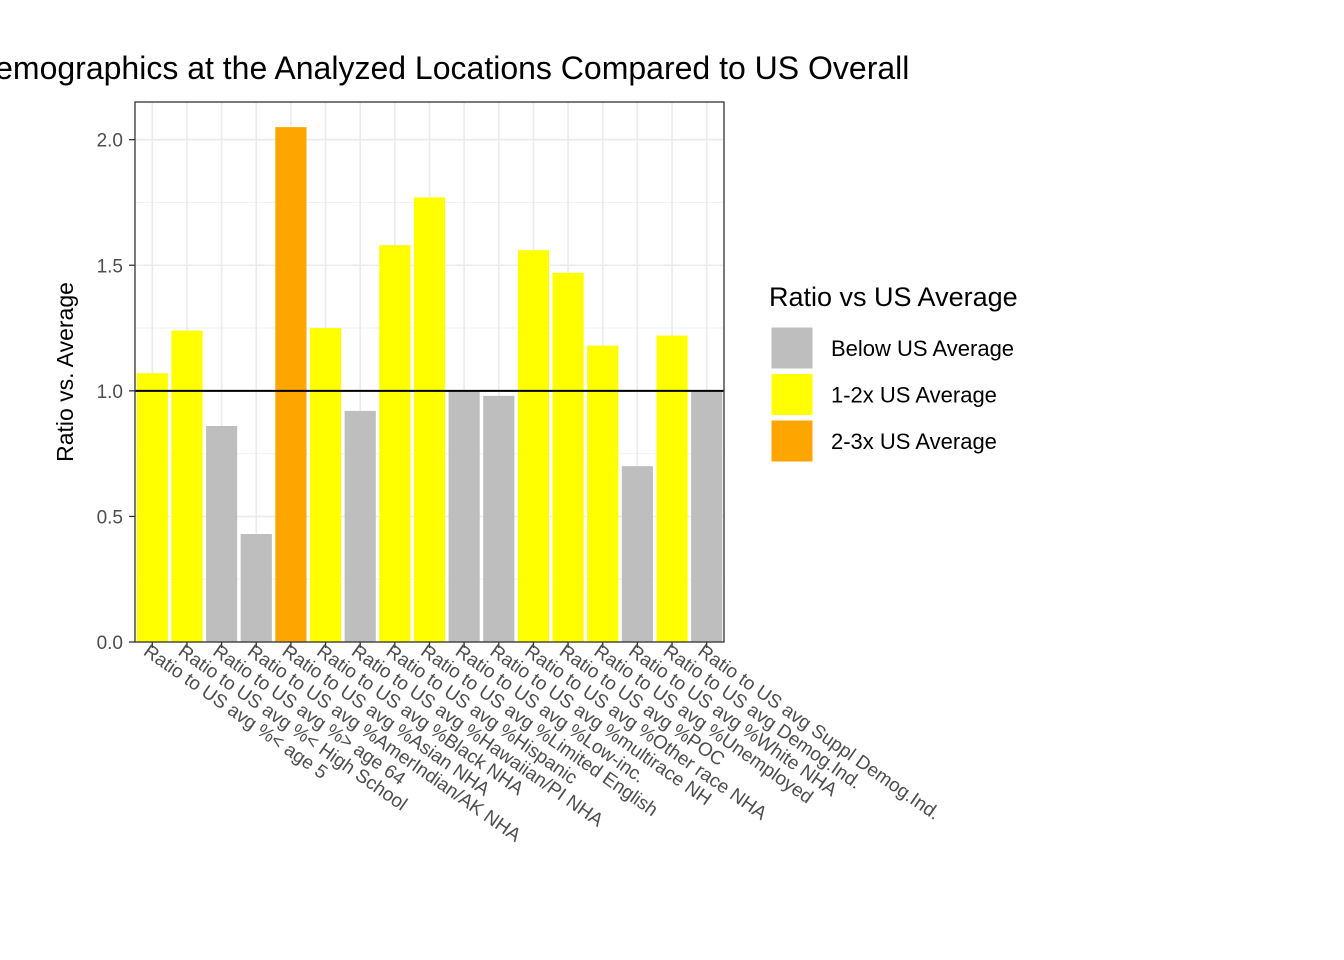  What do you see at coordinates (65, 372) in the screenshot?
I see `y-axis-title: Ratio vs. Average` at bounding box center [65, 372].